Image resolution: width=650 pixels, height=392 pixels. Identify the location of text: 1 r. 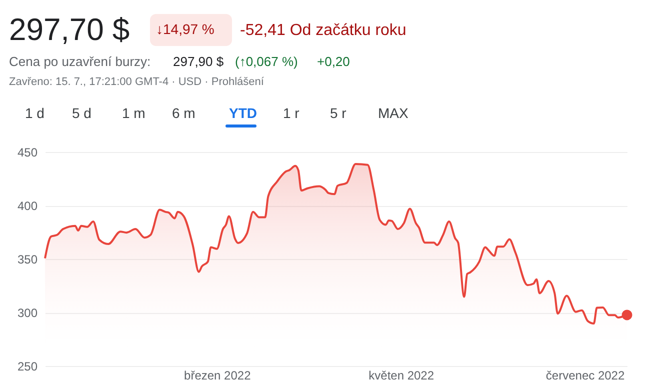
(291, 113).